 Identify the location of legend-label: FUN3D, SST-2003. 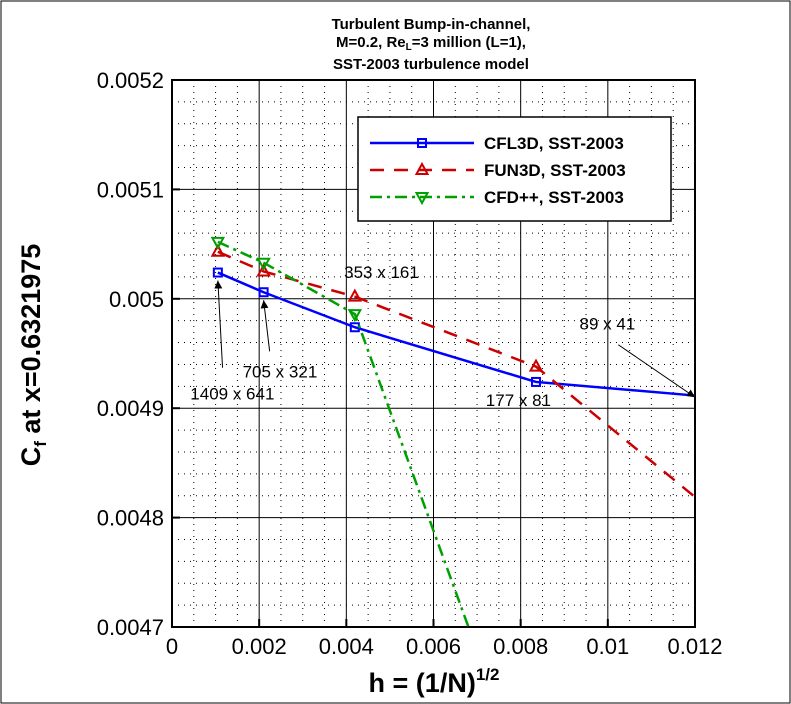
(555, 170).